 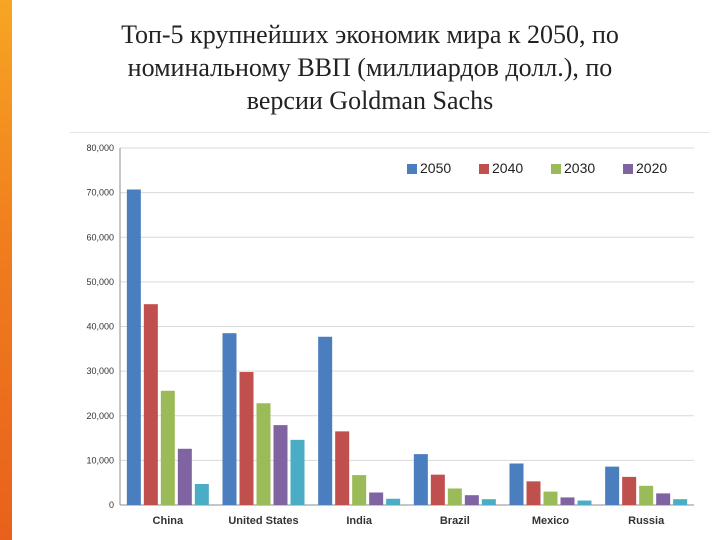 I want to click on legend-label: 2050, so click(x=435, y=168).